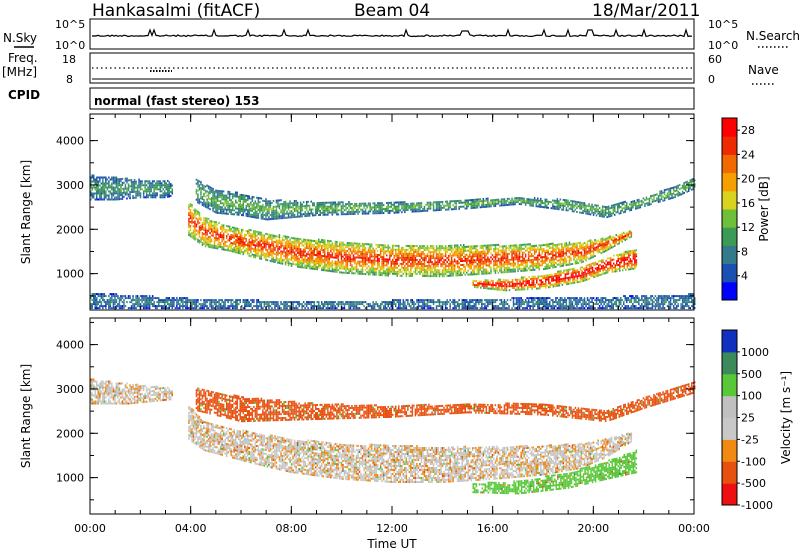 The height and width of the screenshot is (554, 800). I want to click on freq-tick-bottom: 8, so click(69, 79).